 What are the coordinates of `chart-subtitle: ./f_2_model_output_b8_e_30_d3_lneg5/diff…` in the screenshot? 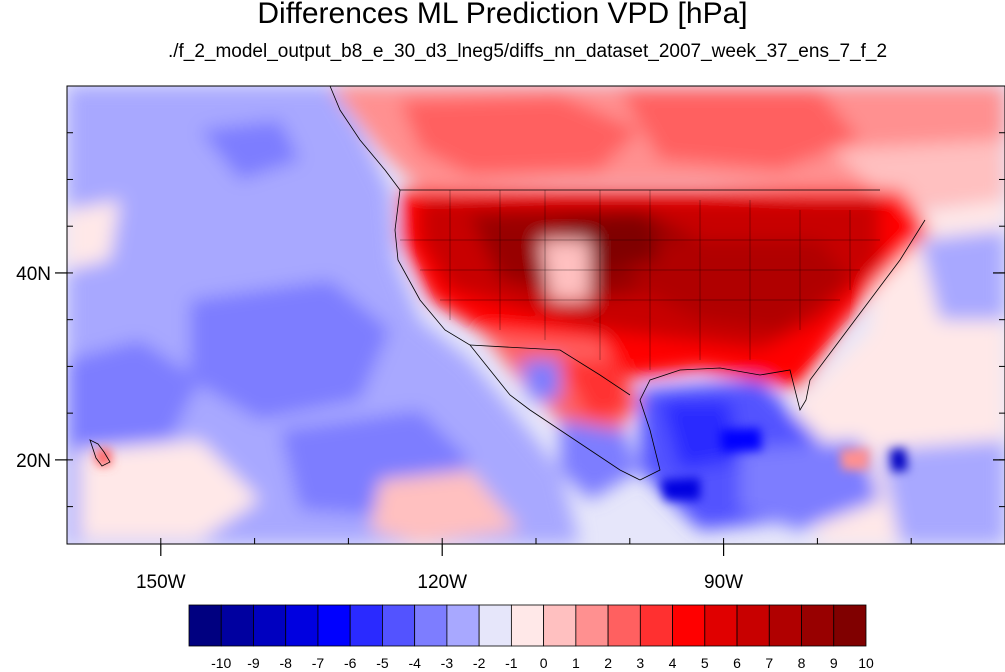 It's located at (527, 51).